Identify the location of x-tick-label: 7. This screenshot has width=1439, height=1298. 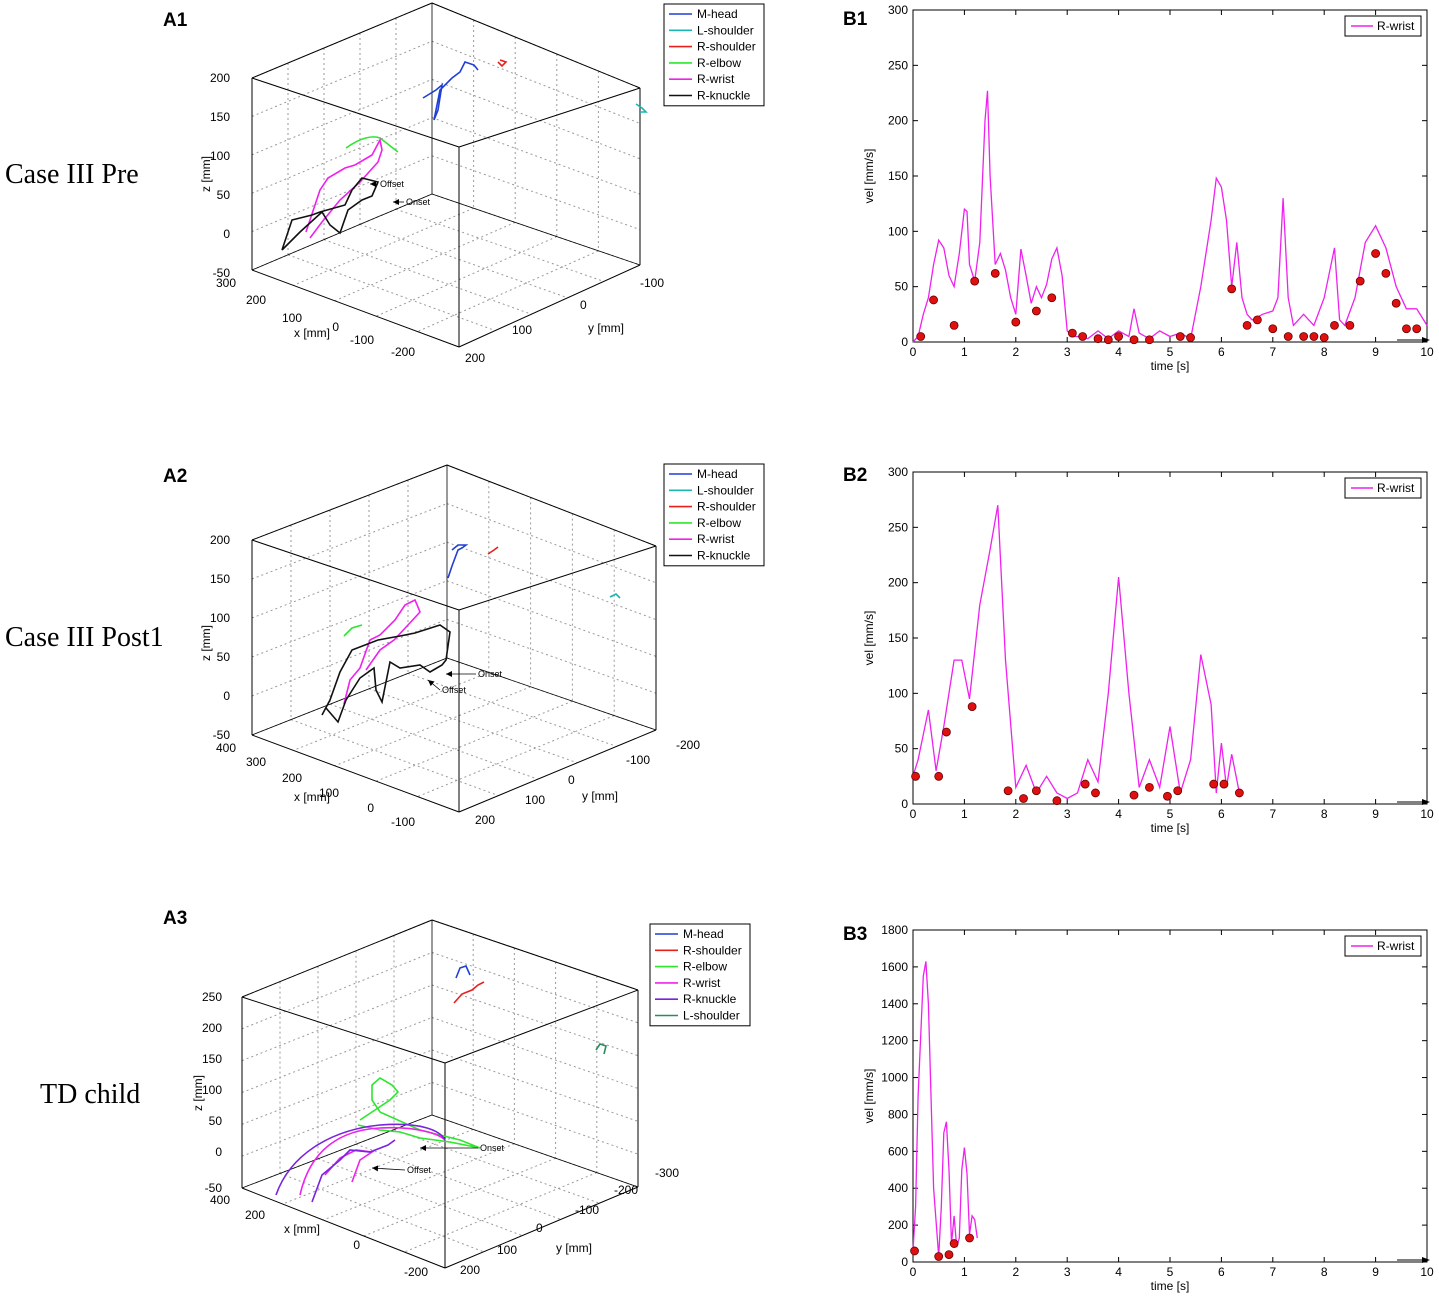
(1272, 814).